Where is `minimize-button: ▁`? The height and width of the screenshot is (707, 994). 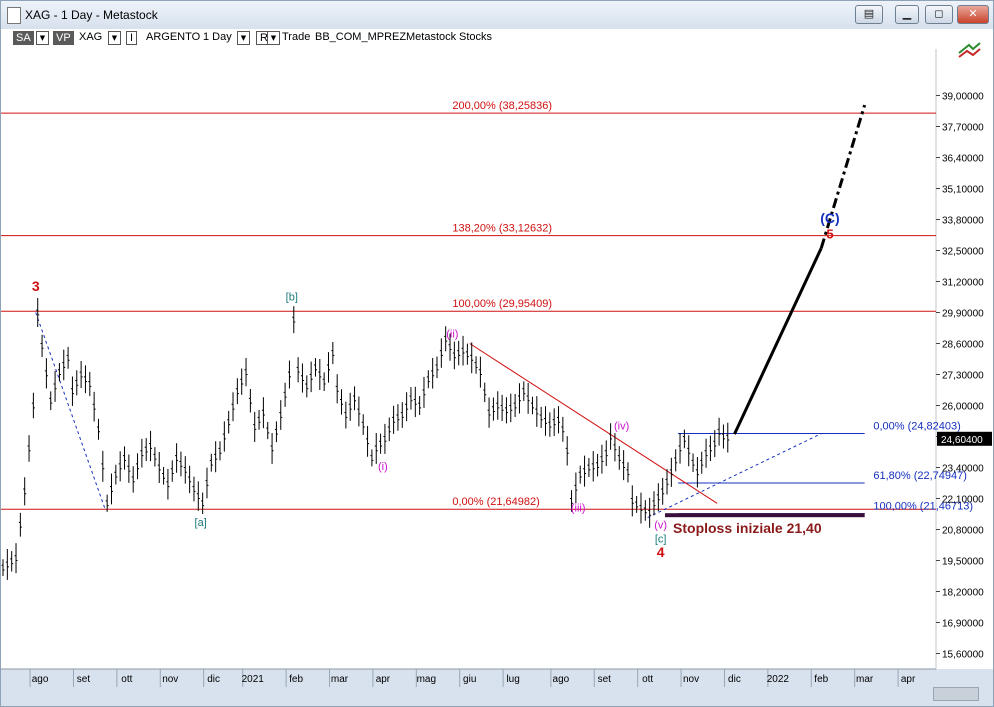
minimize-button: ▁ is located at coordinates (907, 14).